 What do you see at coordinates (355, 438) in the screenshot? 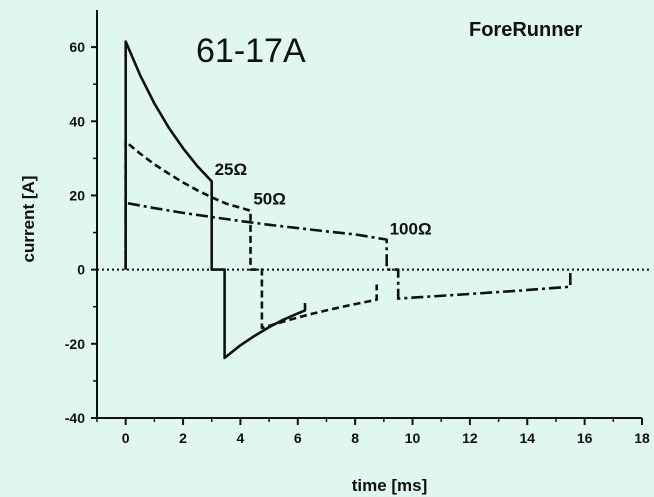
I see `x-tick-label: 8` at bounding box center [355, 438].